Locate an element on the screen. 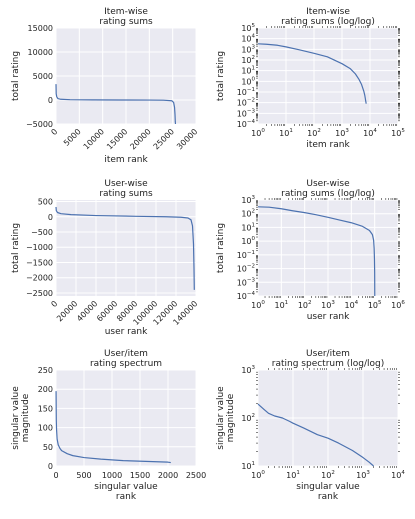 The width and height of the screenshot is (415, 519). chart-title-line-1: Item-wise is located at coordinates (126, 12).